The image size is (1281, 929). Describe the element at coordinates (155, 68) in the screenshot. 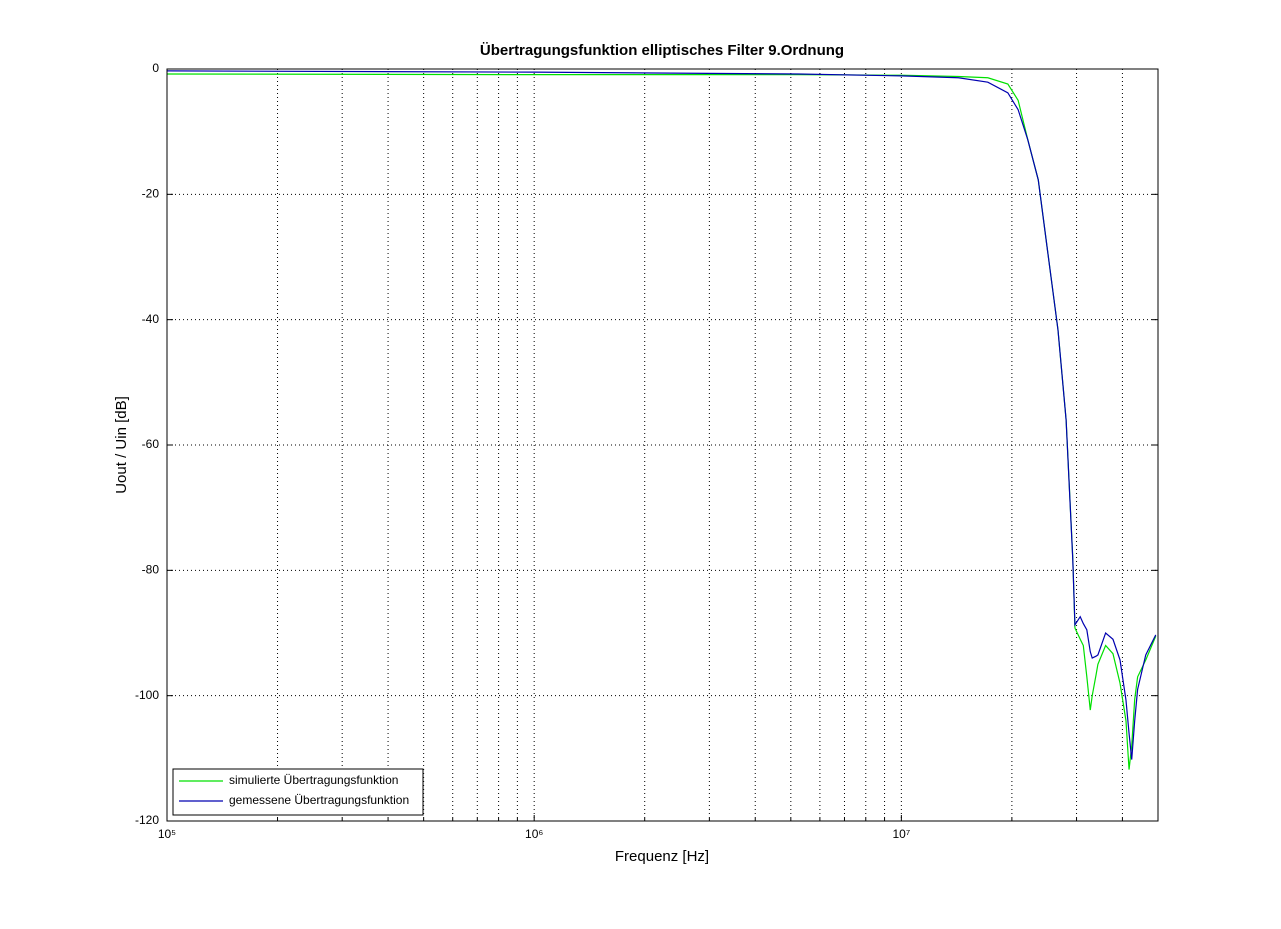

I see `y-tick-label: 0` at that location.